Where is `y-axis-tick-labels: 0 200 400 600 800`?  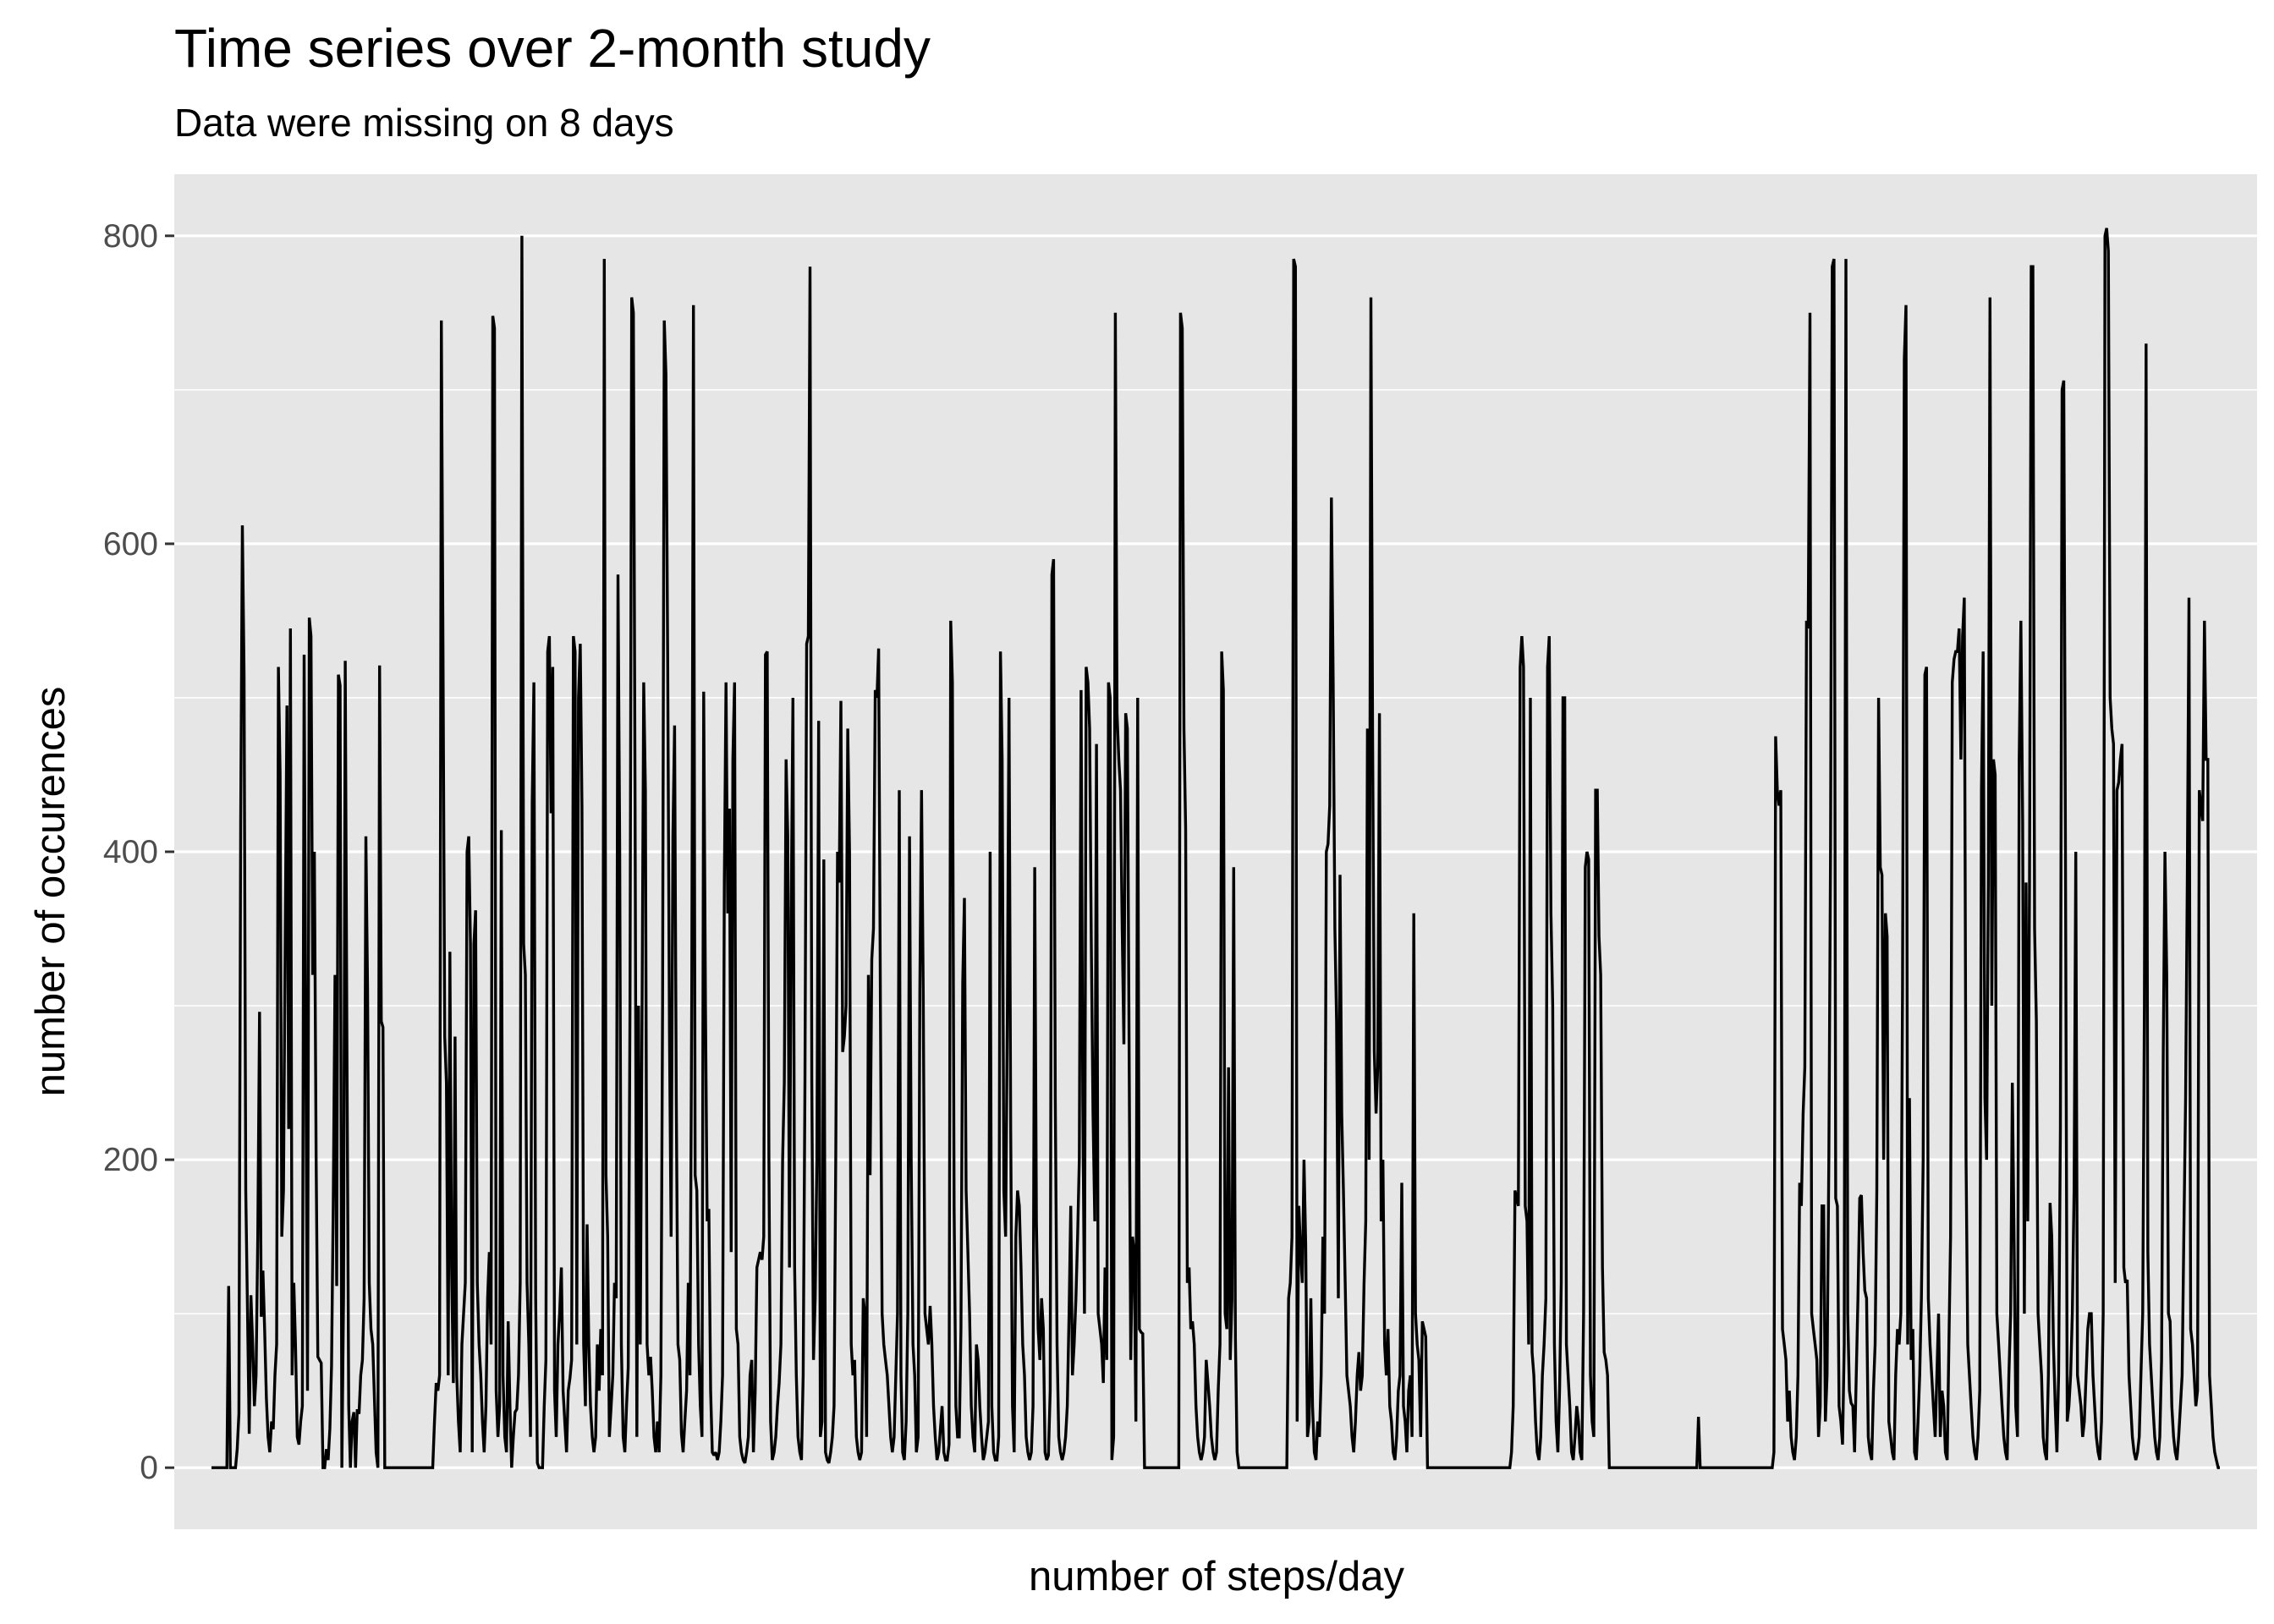 y-axis-tick-labels: 0 200 400 600 800 is located at coordinates (130, 852).